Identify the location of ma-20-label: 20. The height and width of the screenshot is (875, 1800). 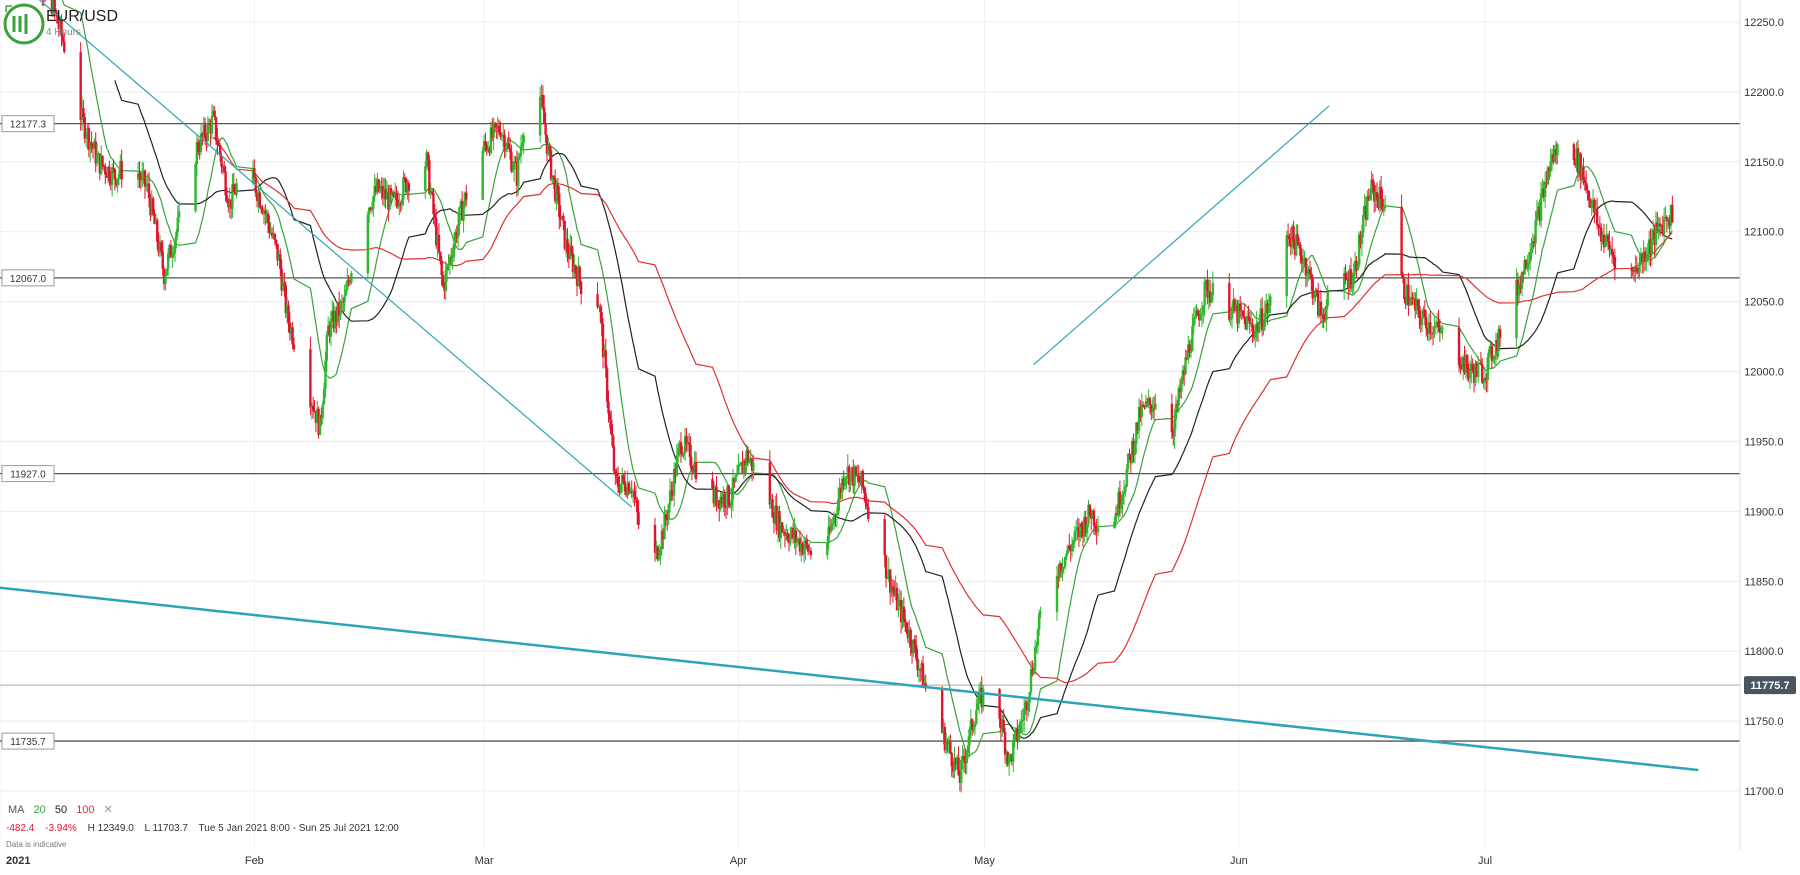
(39, 810).